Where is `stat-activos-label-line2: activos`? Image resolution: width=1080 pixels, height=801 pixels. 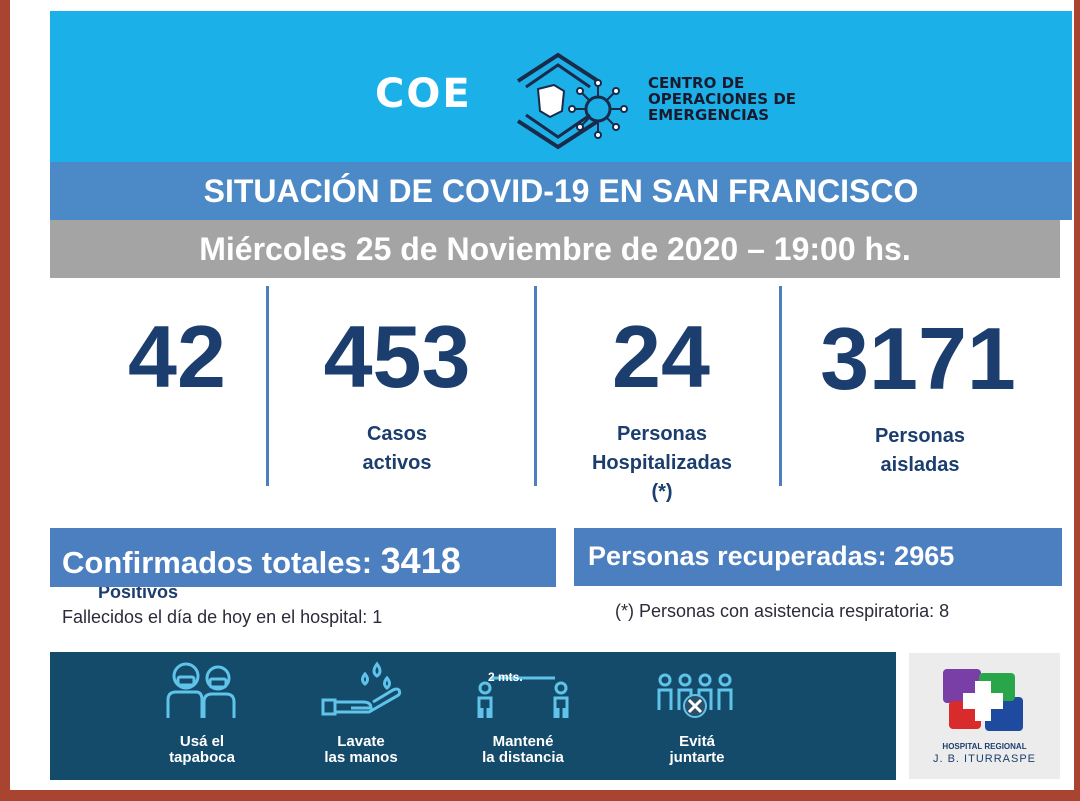 stat-activos-label-line2: activos is located at coordinates (397, 463).